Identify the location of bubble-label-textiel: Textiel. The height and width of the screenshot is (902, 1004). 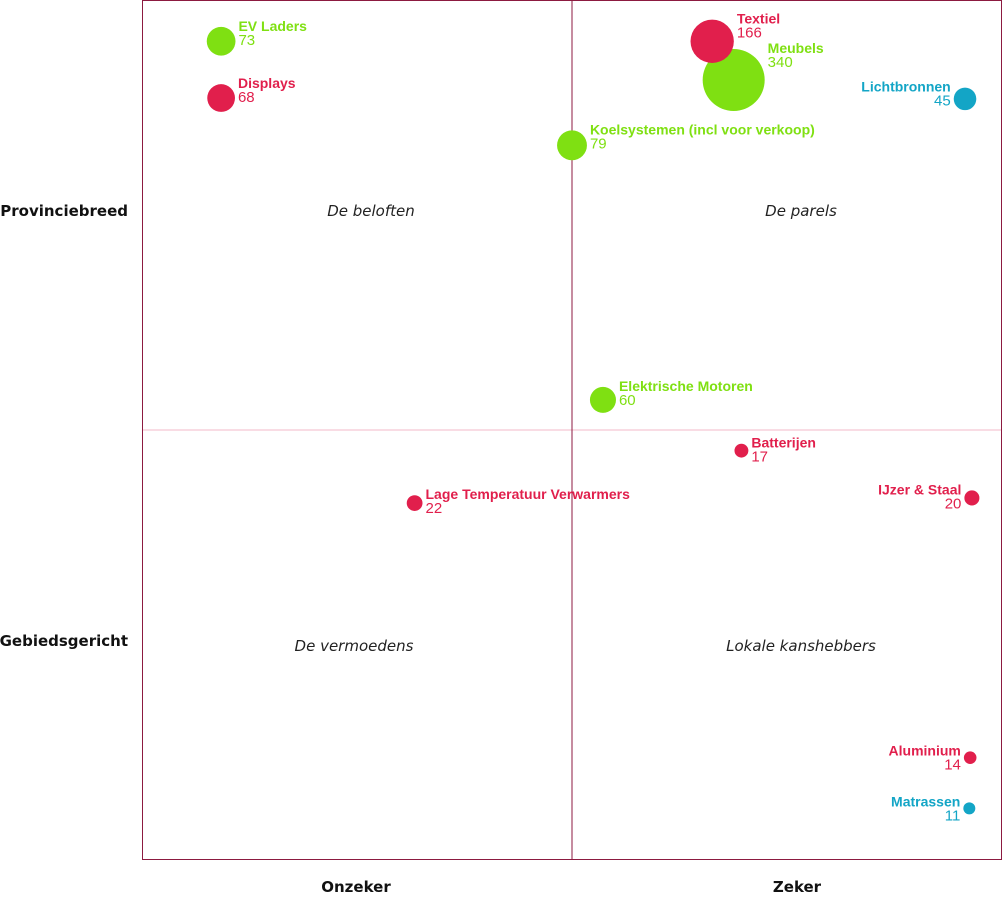
(758, 19).